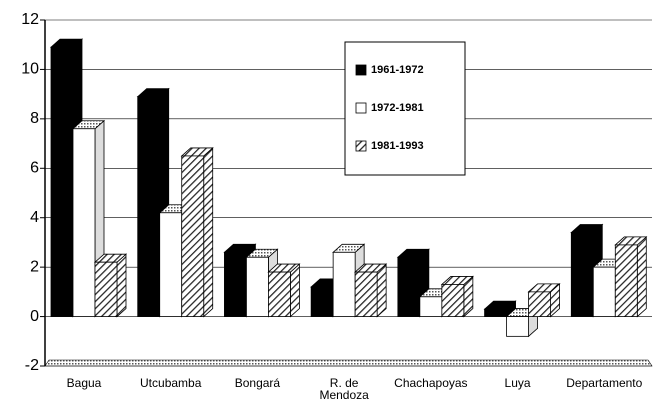  I want to click on x-tick-label: Bongará, so click(258, 383).